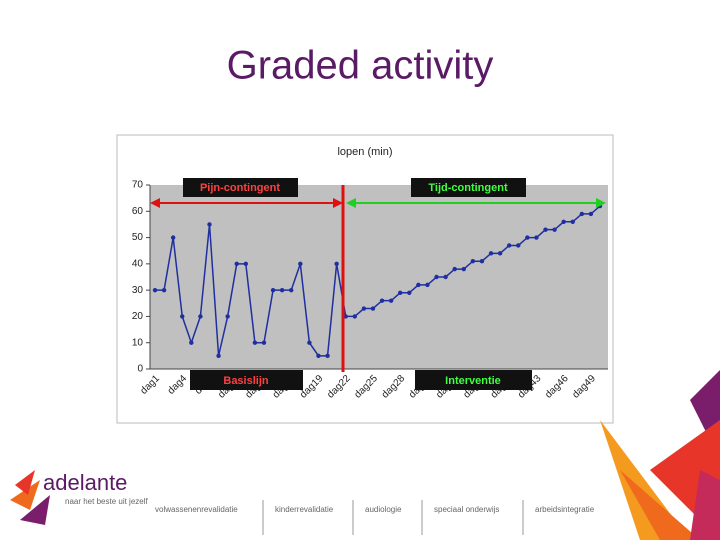  What do you see at coordinates (106, 501) in the screenshot?
I see `tagline: naar het beste uit jezelf` at bounding box center [106, 501].